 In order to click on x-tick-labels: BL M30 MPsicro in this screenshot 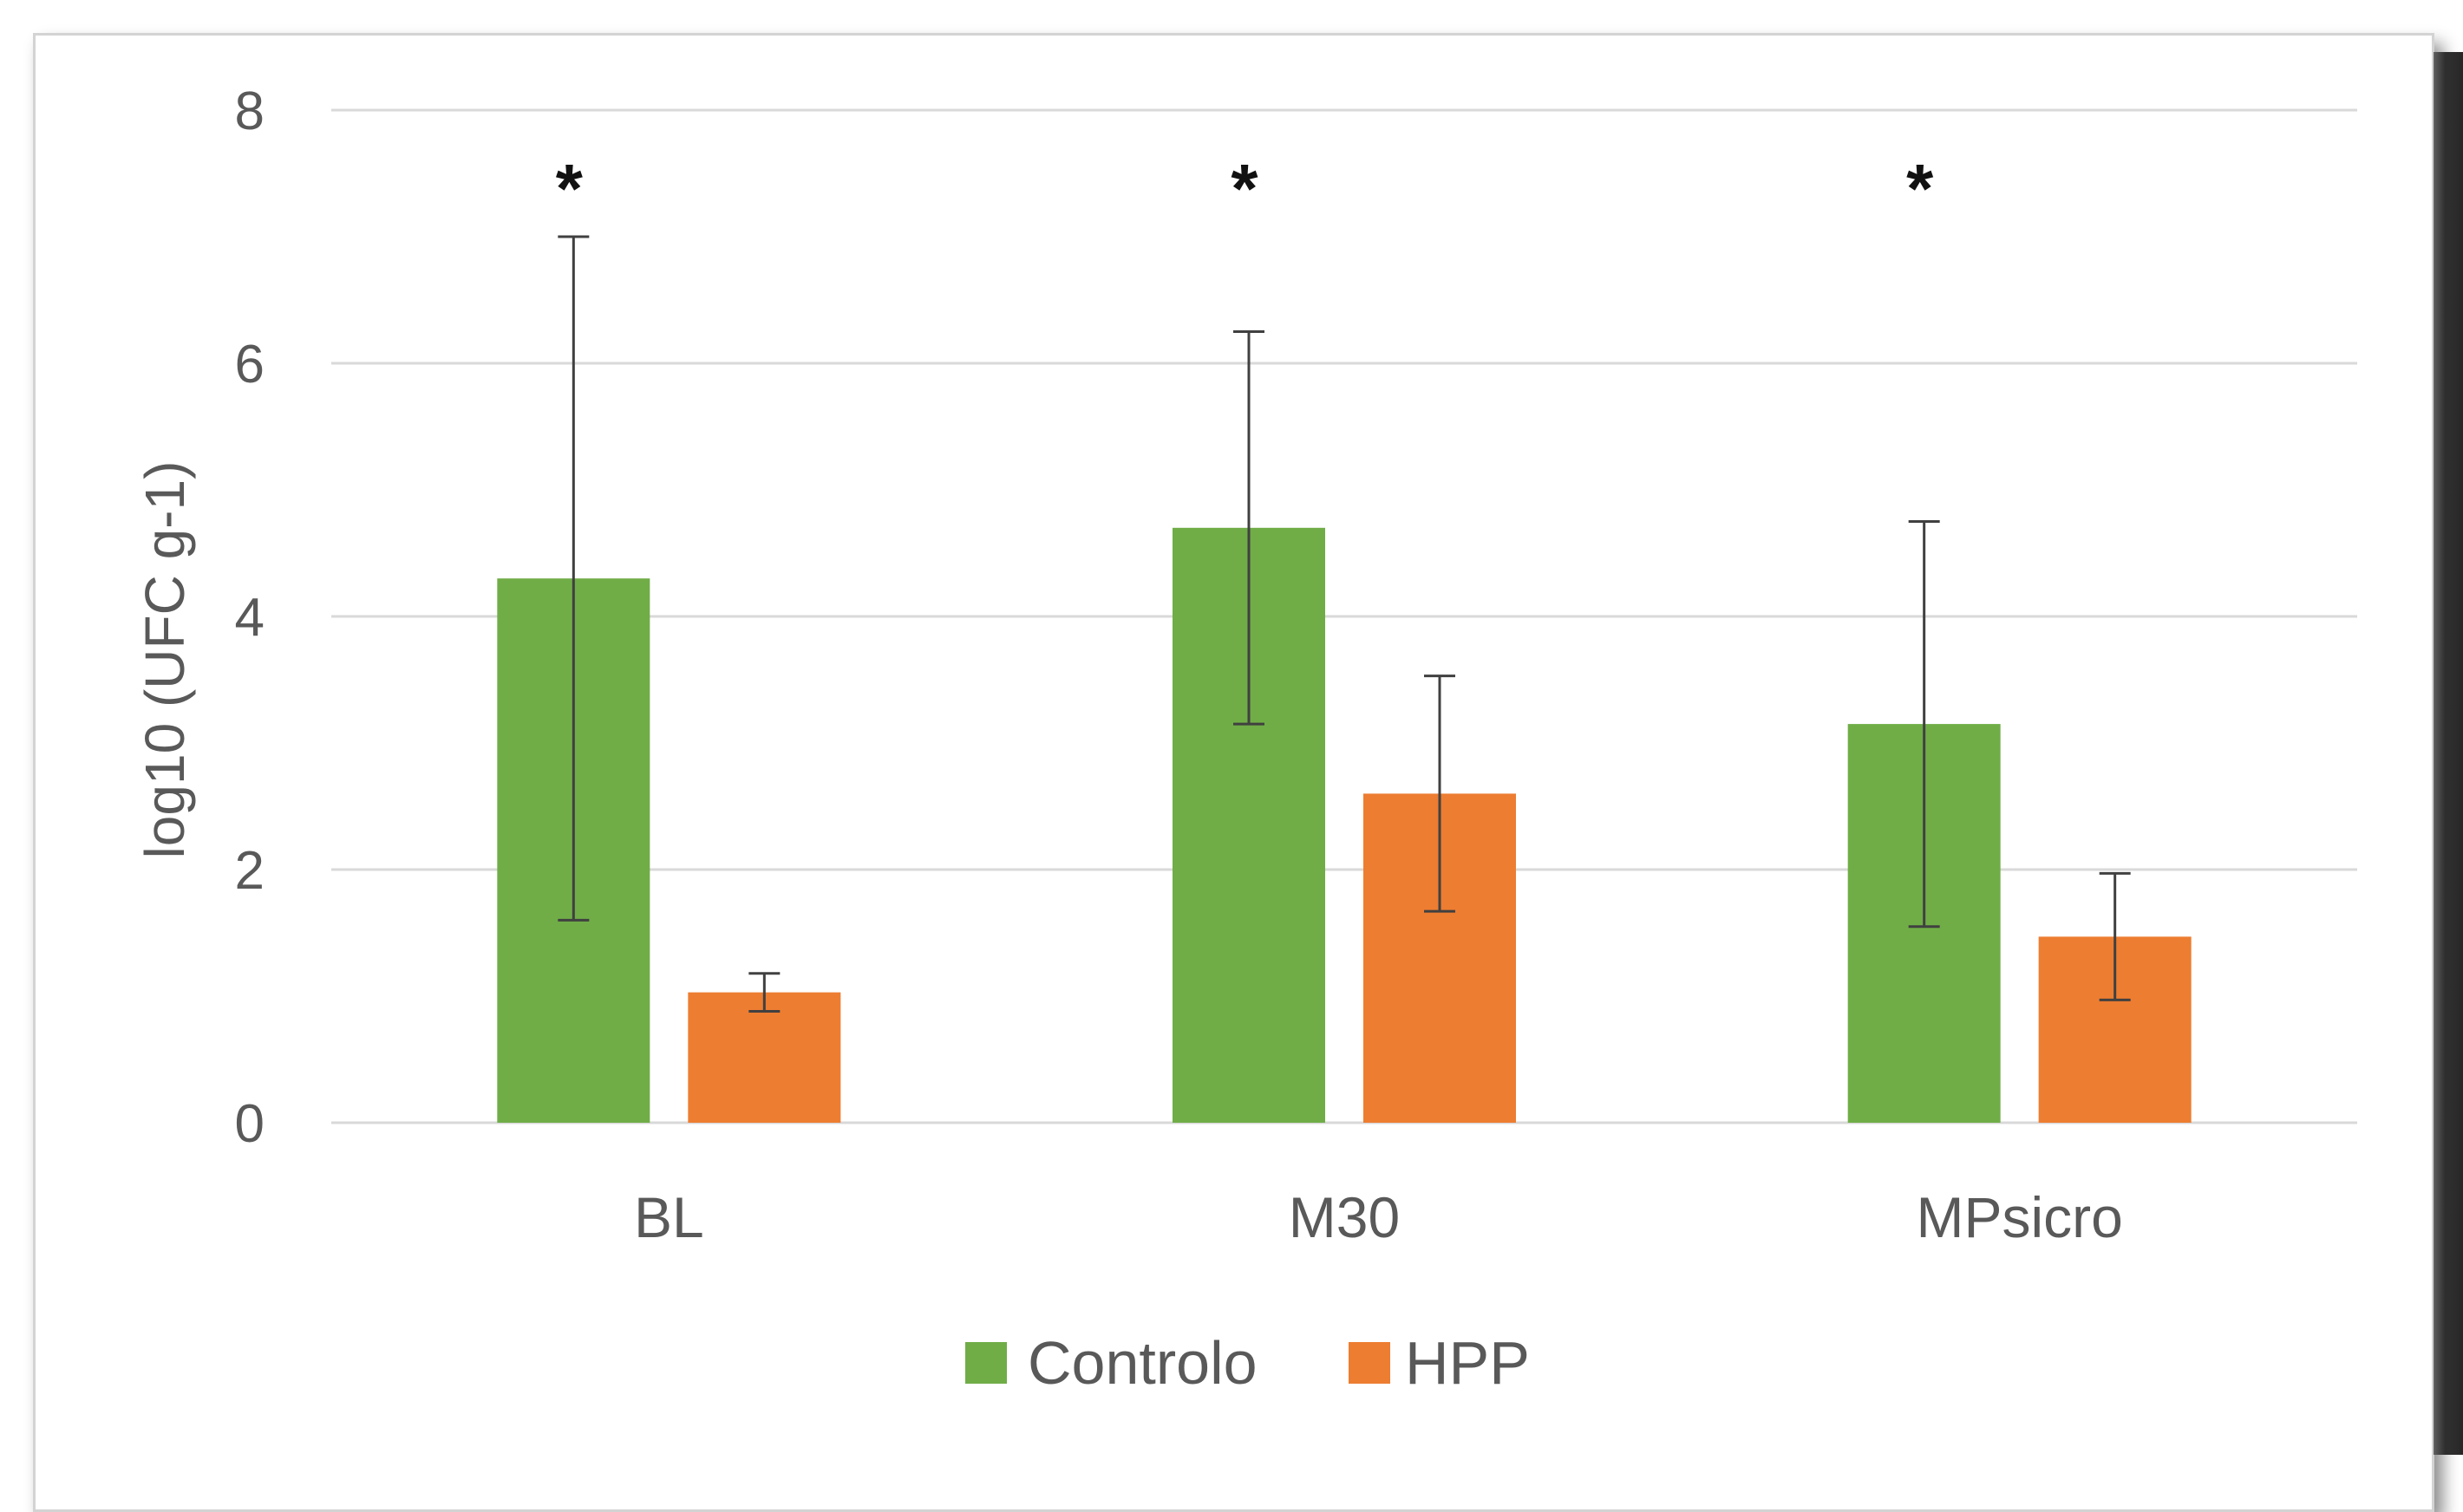, I will do `click(1378, 1217)`.